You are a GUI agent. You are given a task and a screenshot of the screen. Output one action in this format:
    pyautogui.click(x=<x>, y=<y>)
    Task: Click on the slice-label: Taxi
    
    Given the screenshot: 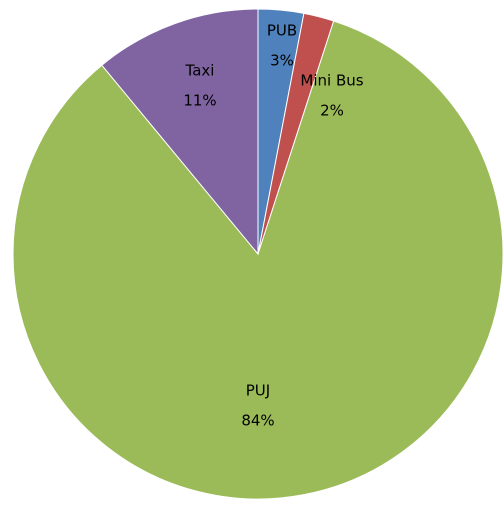 What is the action you would take?
    pyautogui.click(x=200, y=71)
    